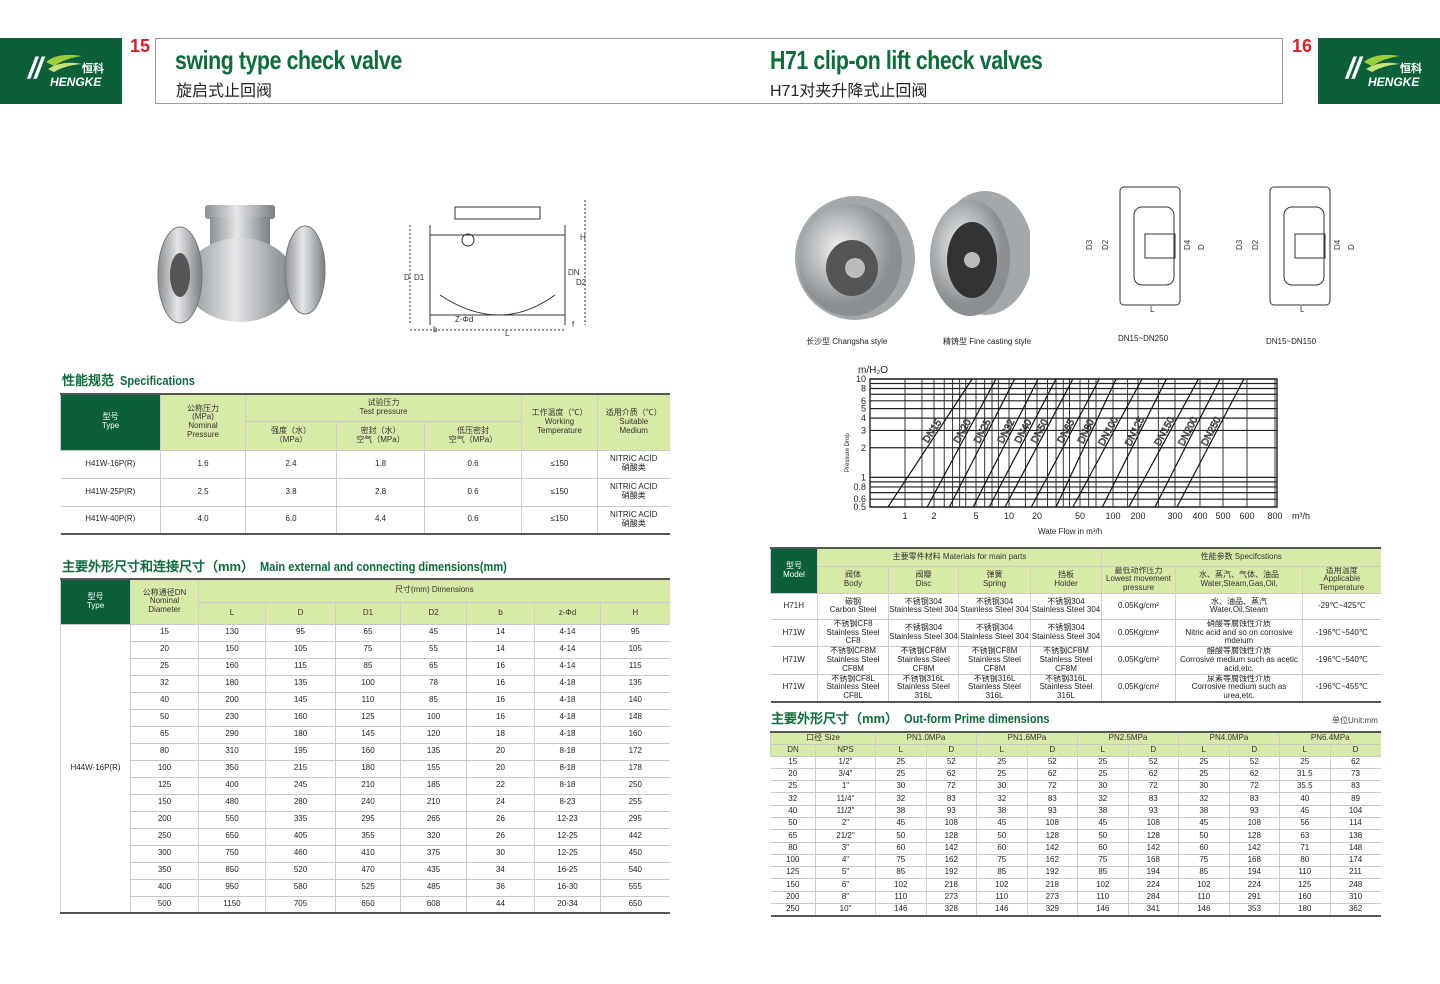  What do you see at coordinates (365, 888) in the screenshot?
I see `table-row: 400 950 580 525 485 36 16-30 555` at bounding box center [365, 888].